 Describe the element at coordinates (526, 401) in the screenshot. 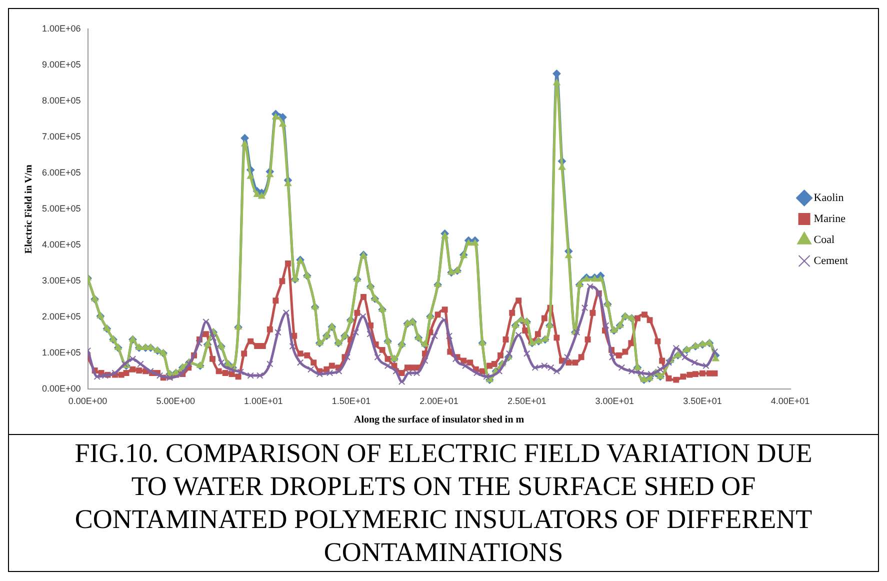

I see `x-tick-label: 2.50E+01` at that location.